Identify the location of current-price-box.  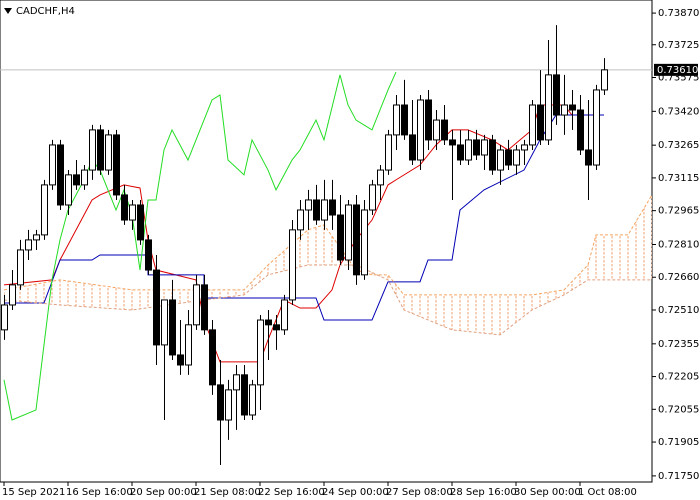
(676, 69).